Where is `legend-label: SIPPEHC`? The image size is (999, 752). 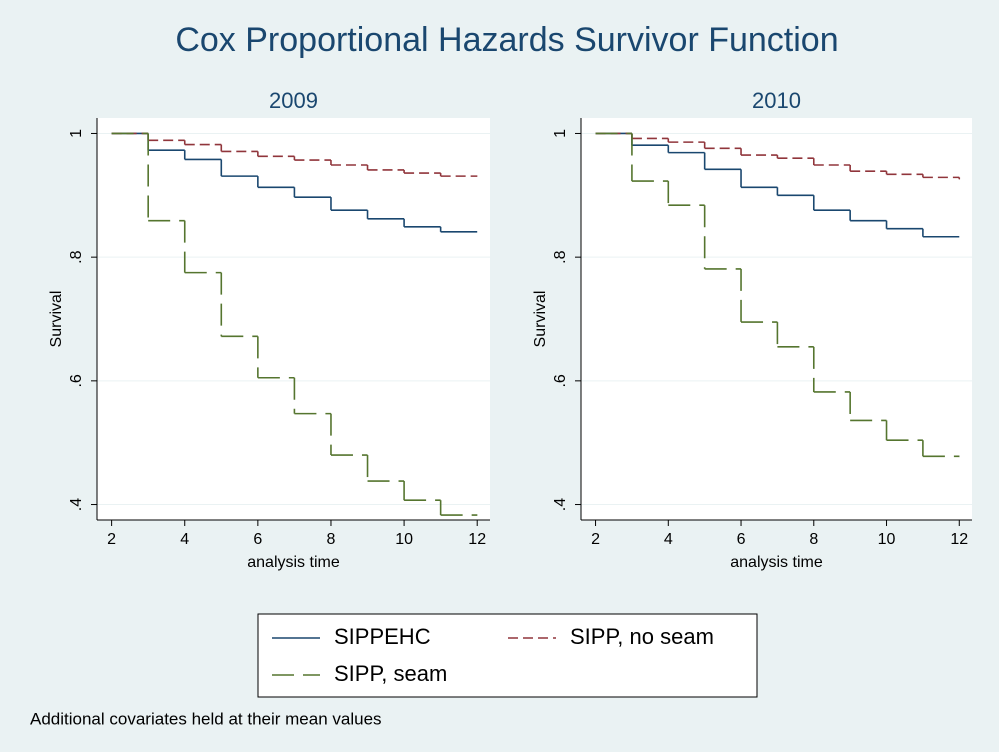 legend-label: SIPPEHC is located at coordinates (382, 636).